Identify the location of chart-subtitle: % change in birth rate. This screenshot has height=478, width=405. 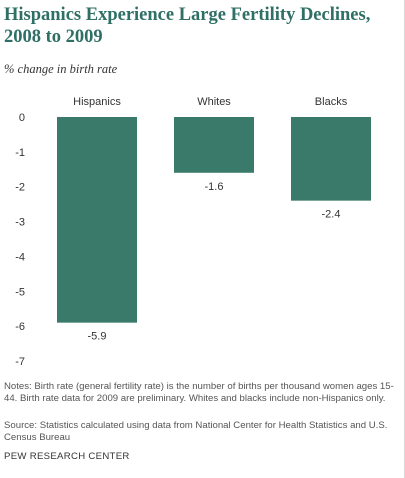
(61, 69).